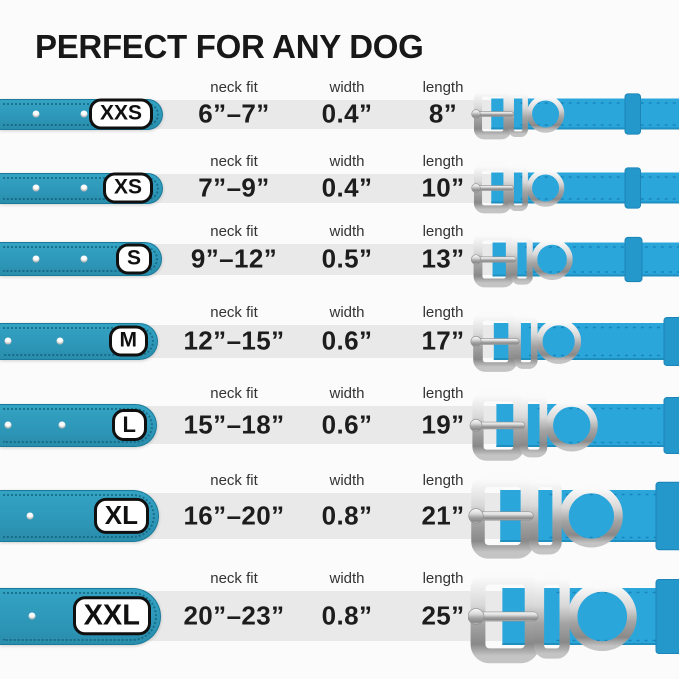 This screenshot has width=679, height=679. I want to click on size-badge: M, so click(128, 341).